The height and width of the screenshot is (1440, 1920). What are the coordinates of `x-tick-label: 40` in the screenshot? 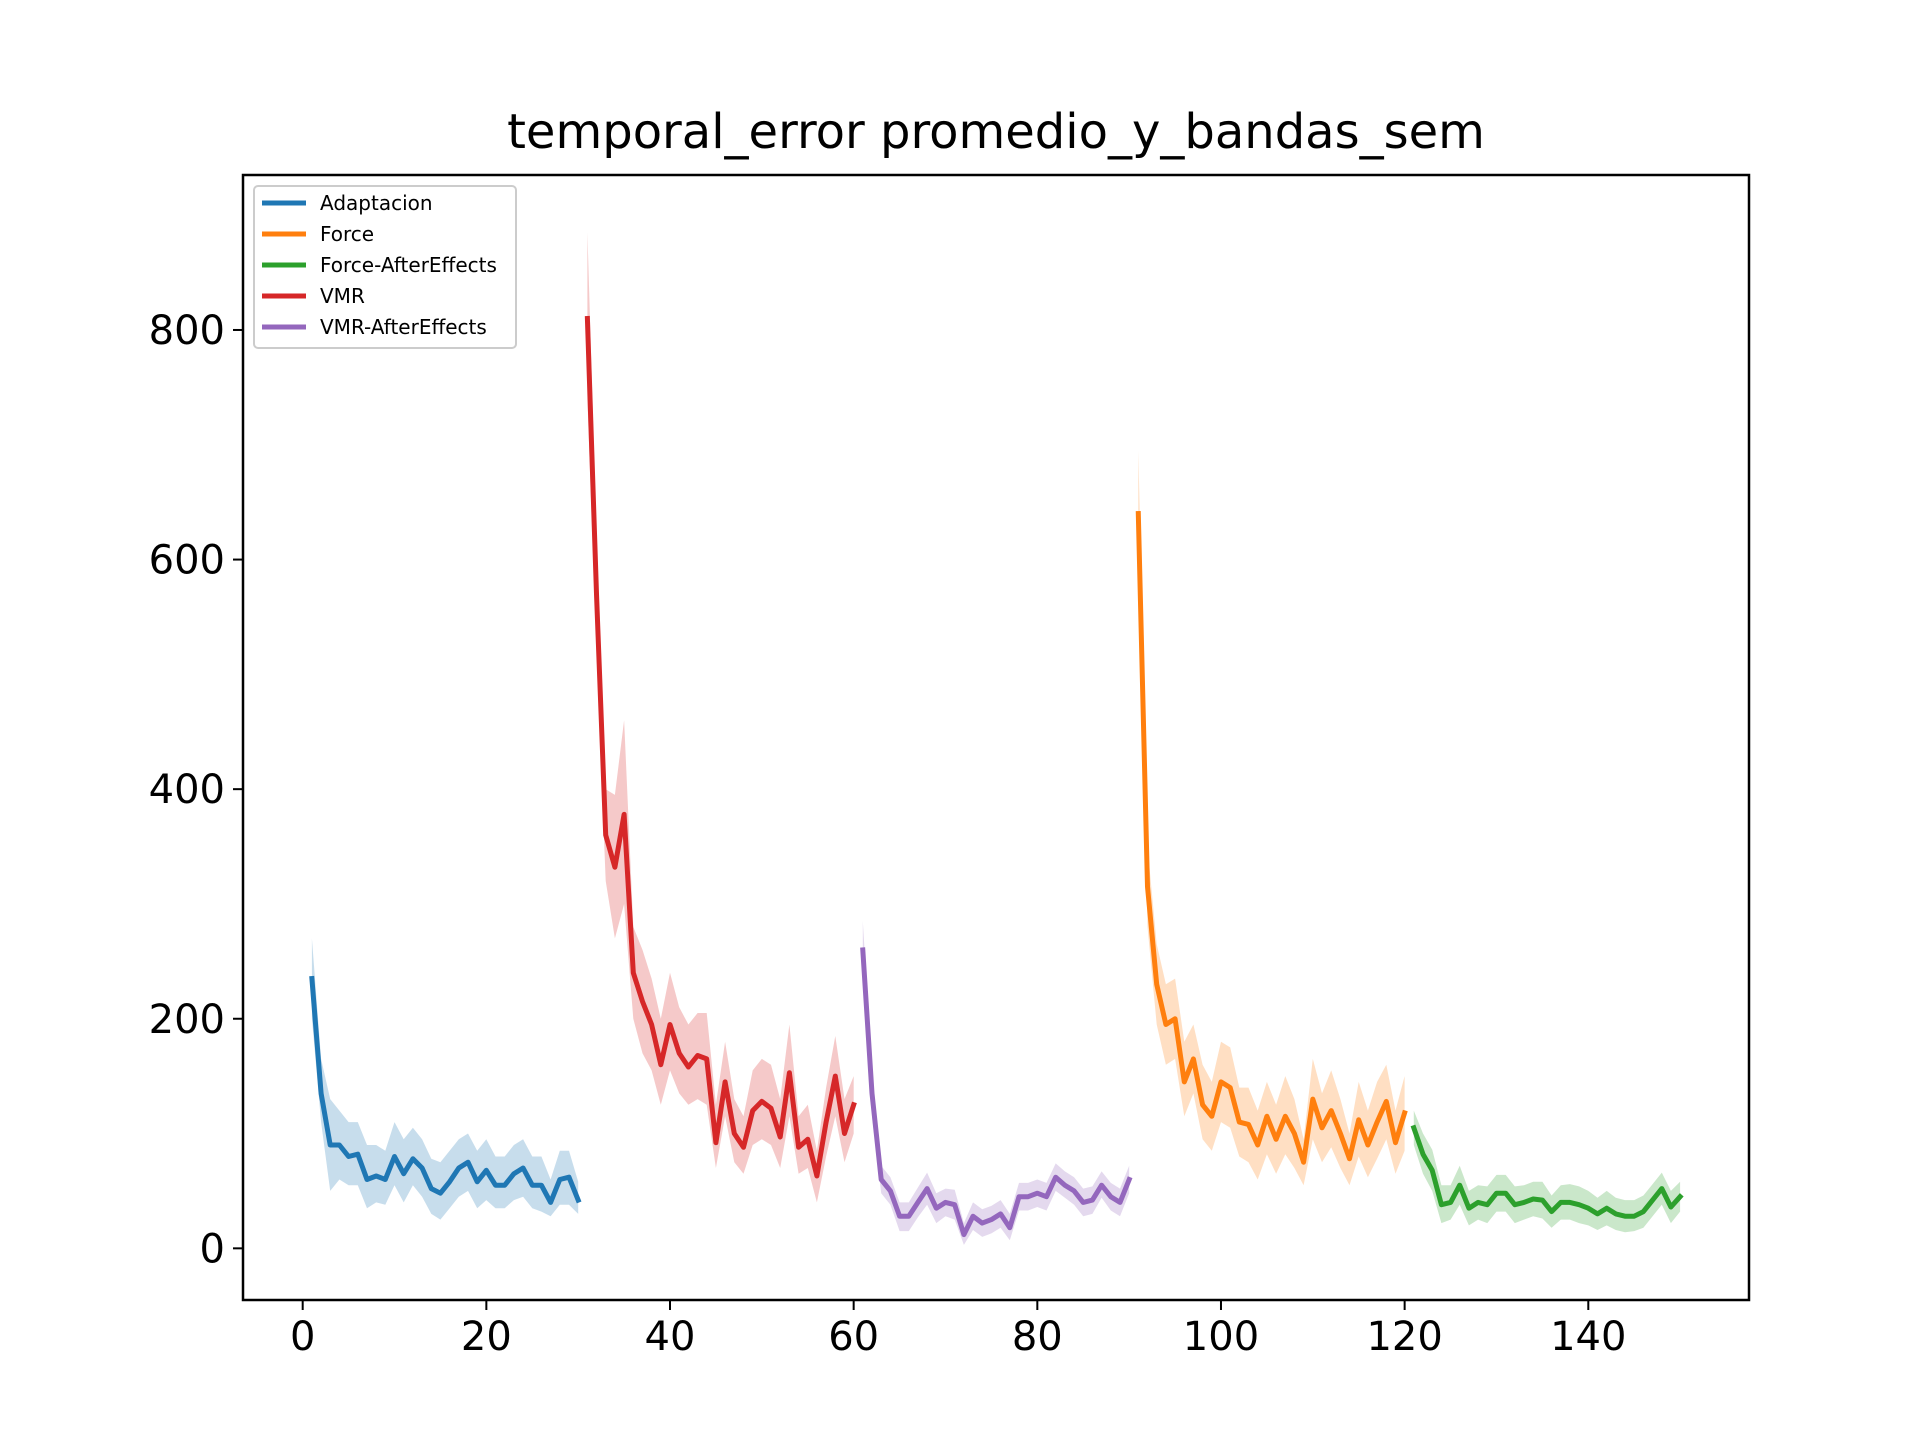 It's located at (670, 1337).